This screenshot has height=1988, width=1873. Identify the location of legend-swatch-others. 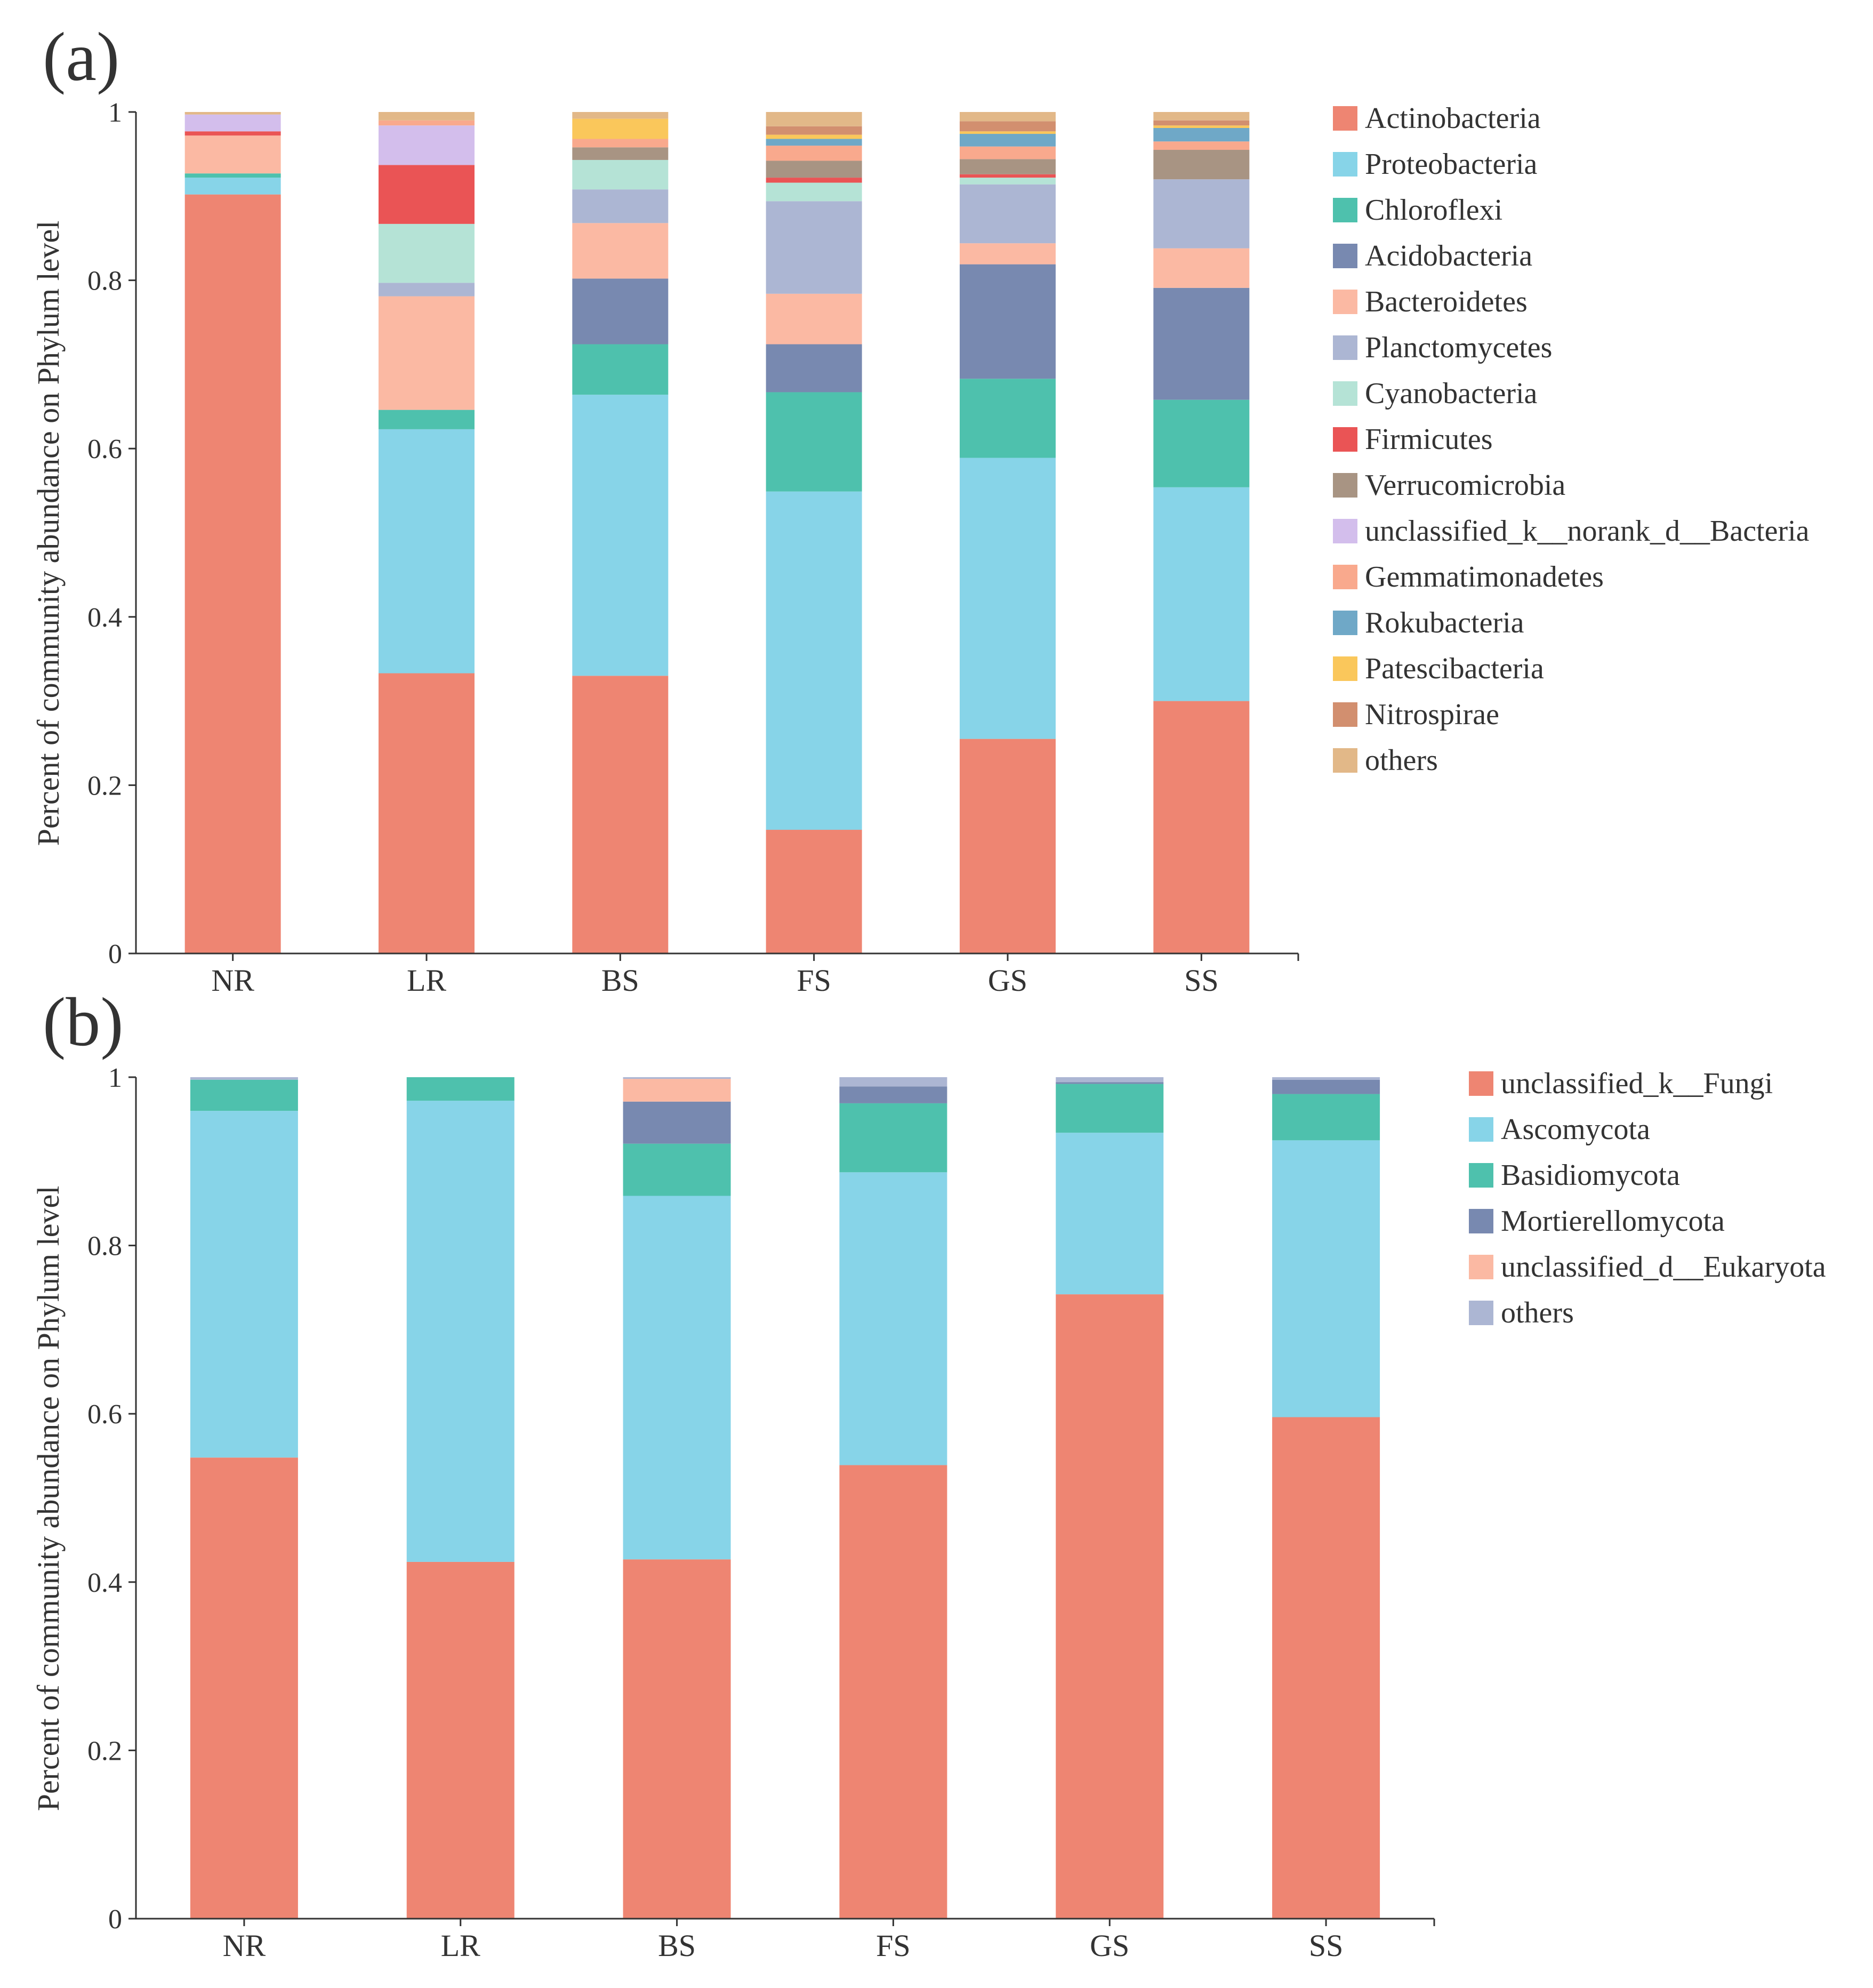
(1481, 1313).